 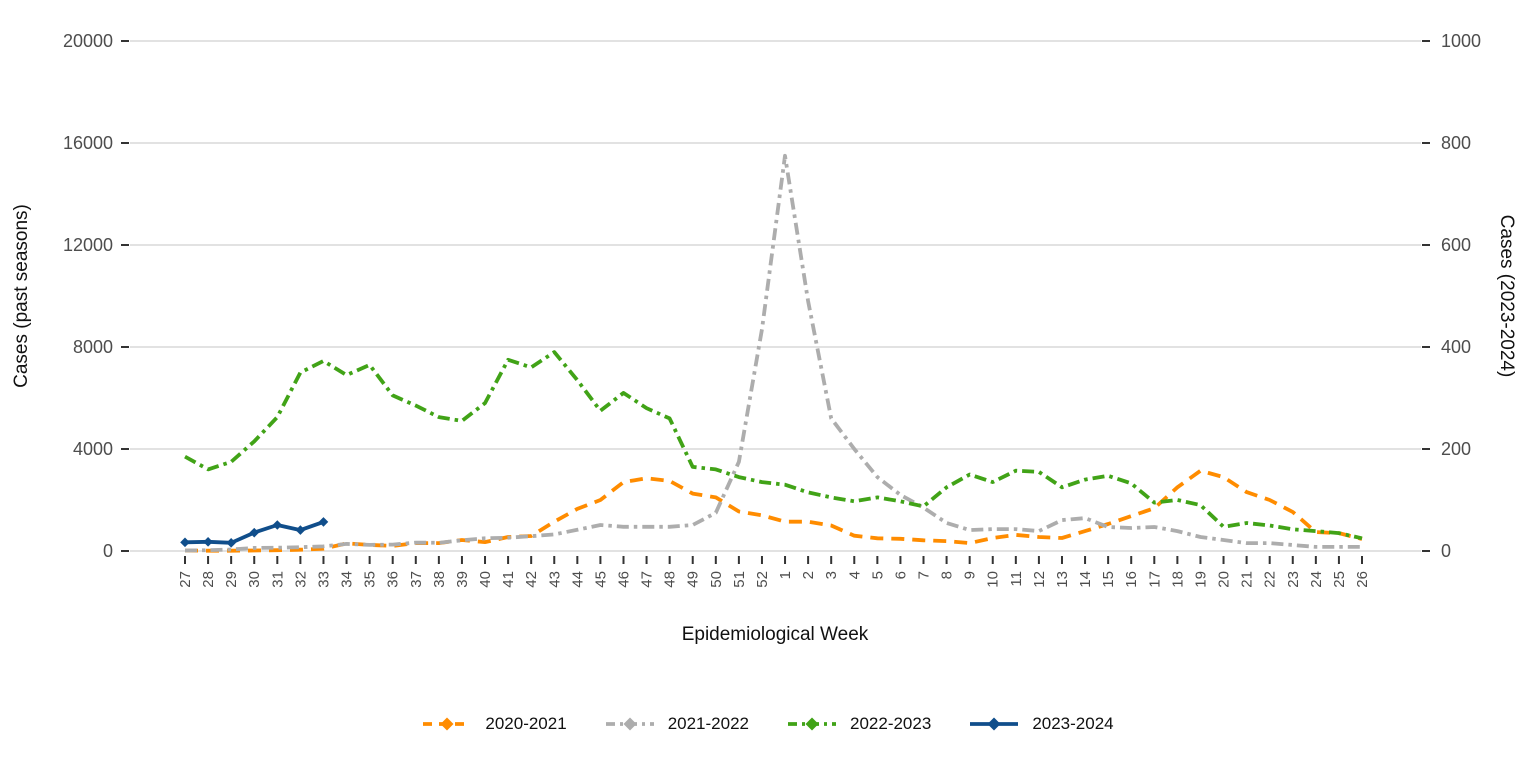 What do you see at coordinates (88, 41) in the screenshot?
I see `y-tick-label-left: 20000` at bounding box center [88, 41].